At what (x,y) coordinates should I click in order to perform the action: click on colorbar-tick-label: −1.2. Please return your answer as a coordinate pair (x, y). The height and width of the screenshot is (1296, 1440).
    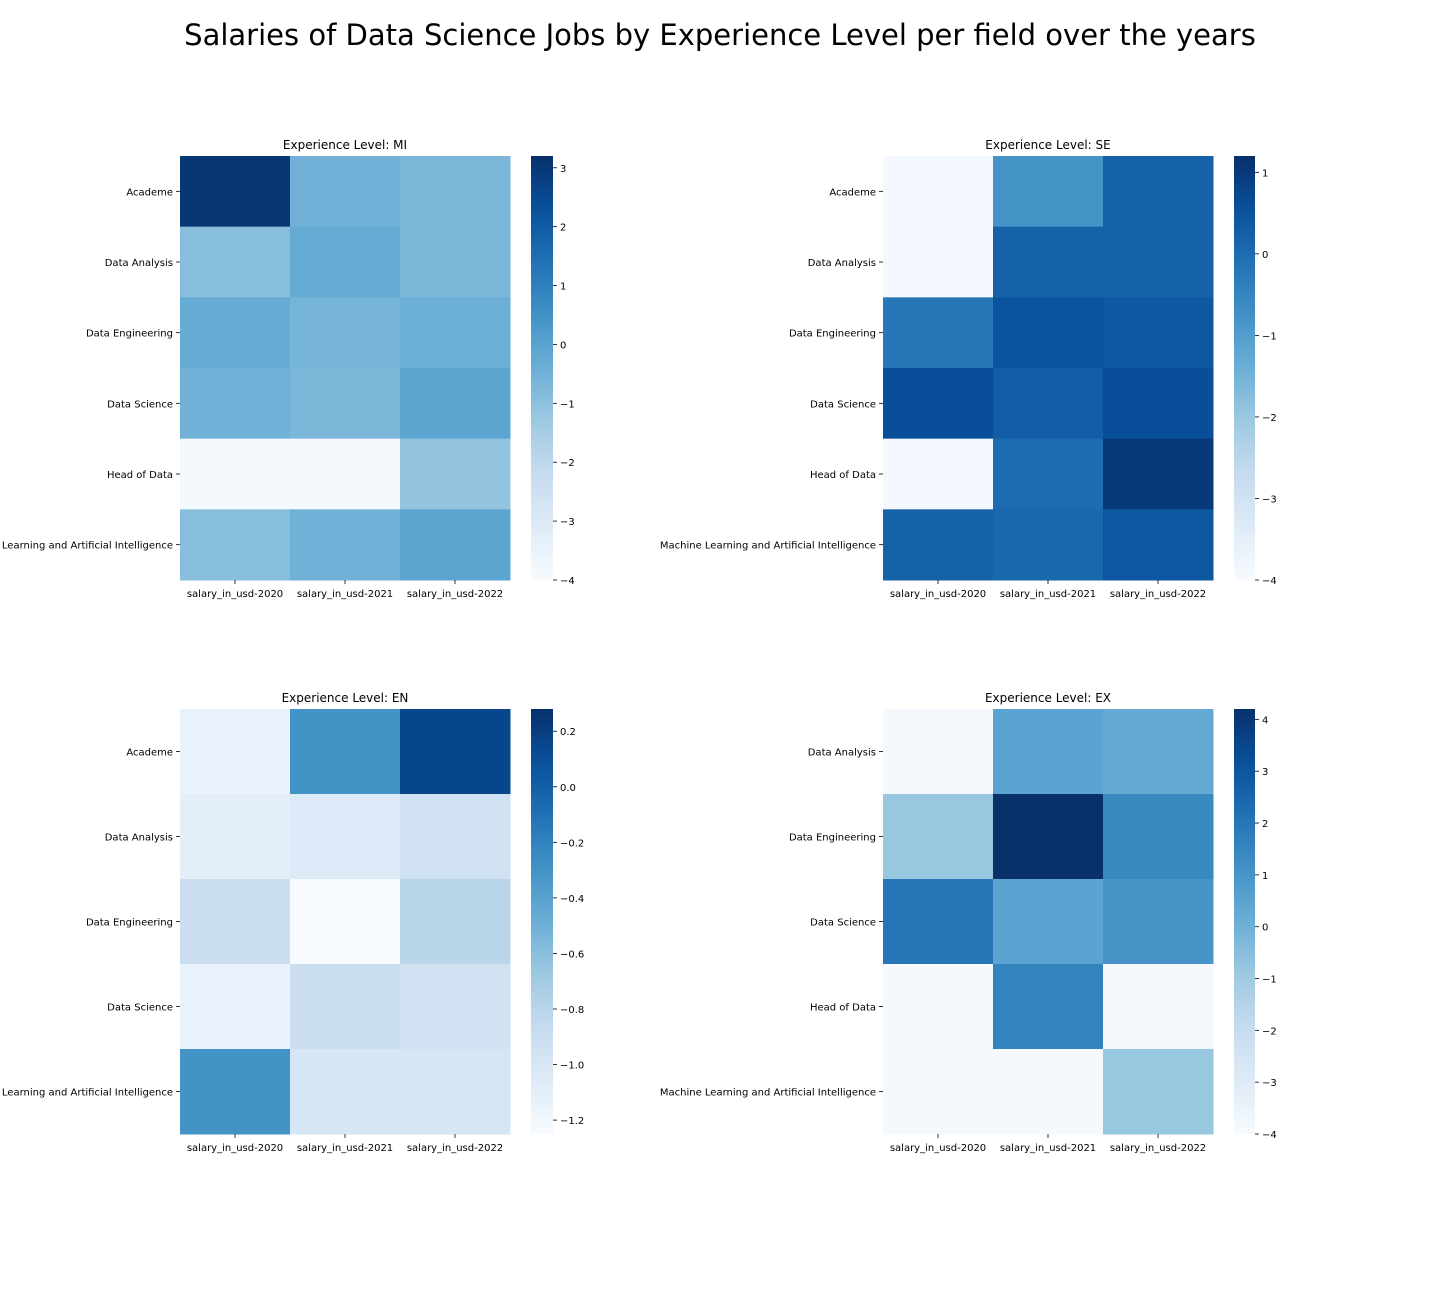
    Looking at the image, I should click on (572, 1121).